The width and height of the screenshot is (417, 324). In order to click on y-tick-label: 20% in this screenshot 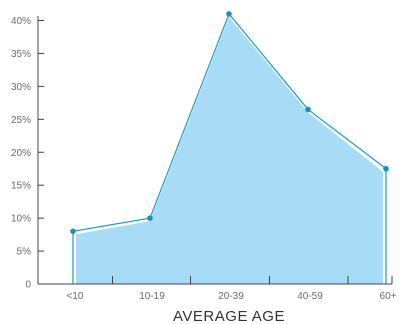, I will do `click(21, 153)`.